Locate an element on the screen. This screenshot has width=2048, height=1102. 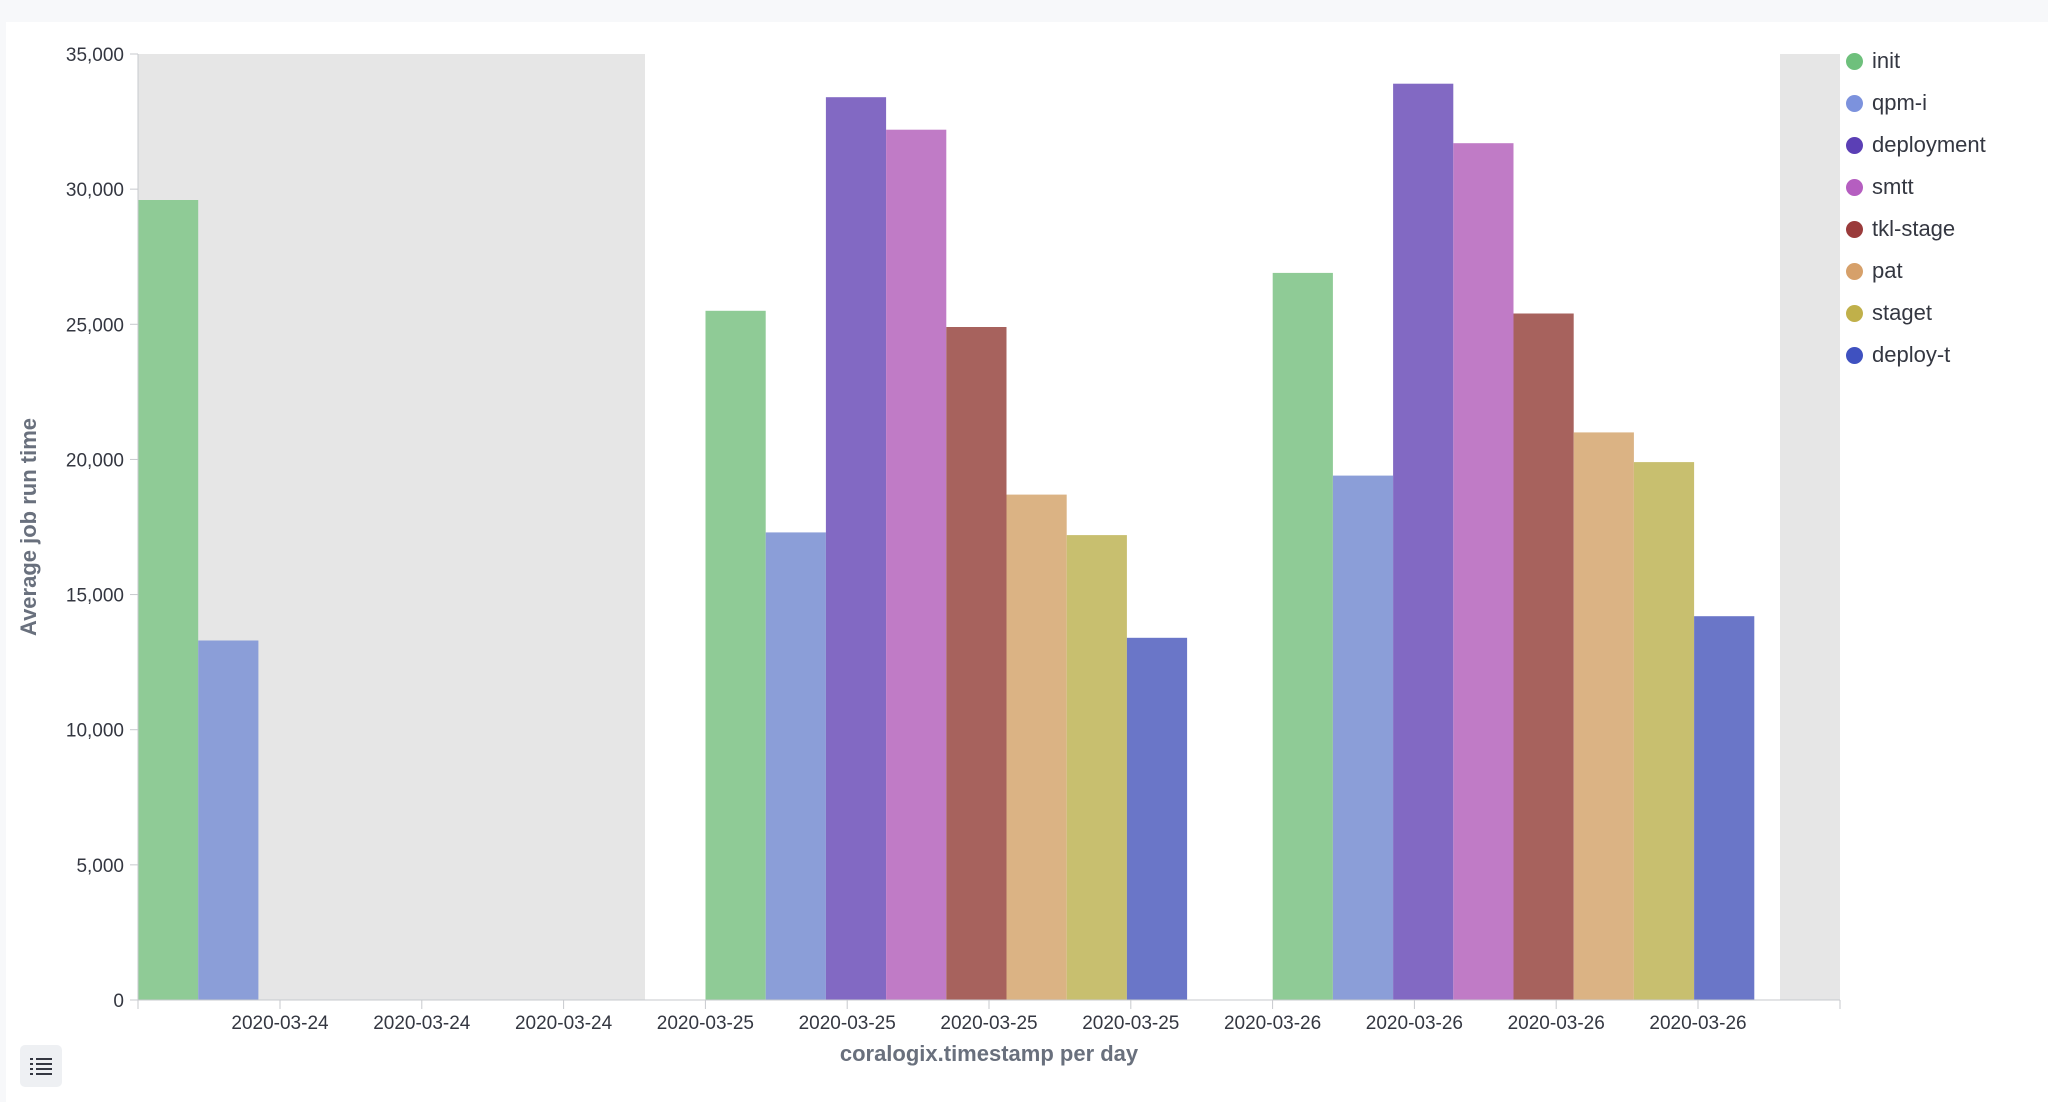
legend-item-init: init is located at coordinates (1946, 61).